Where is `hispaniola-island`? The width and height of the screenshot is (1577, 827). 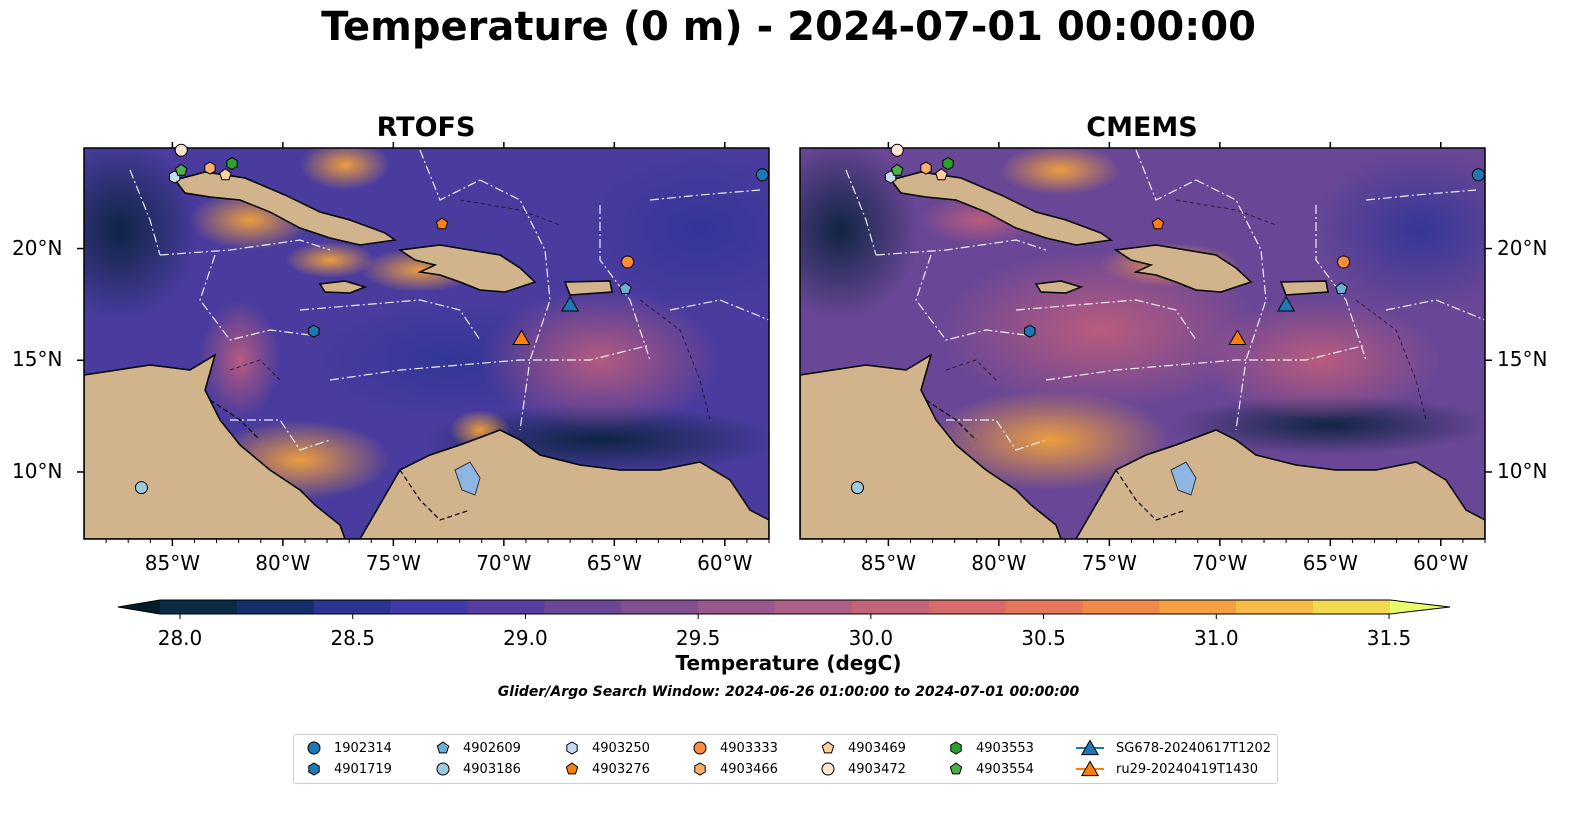
hispaniola-island is located at coordinates (1183, 268).